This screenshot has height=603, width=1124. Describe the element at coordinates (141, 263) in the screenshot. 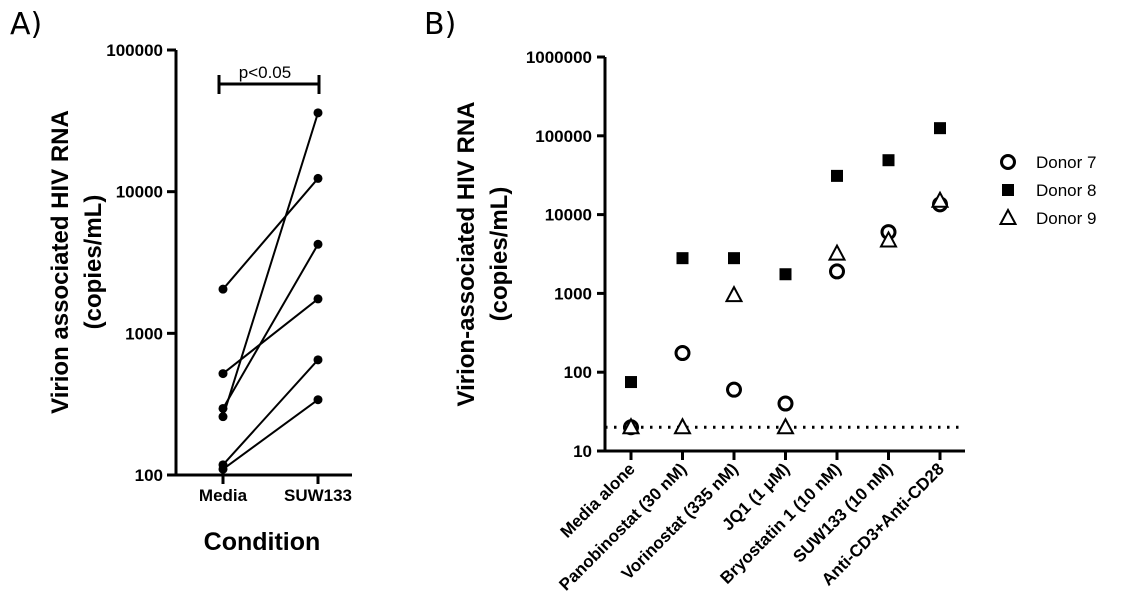

I see `panel-a-y-ticks: 100 1000 10000 100000` at that location.